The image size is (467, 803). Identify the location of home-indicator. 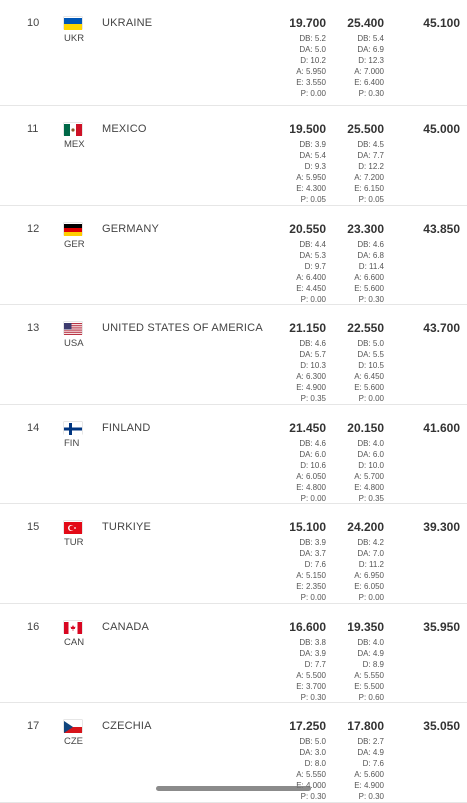
(233, 788).